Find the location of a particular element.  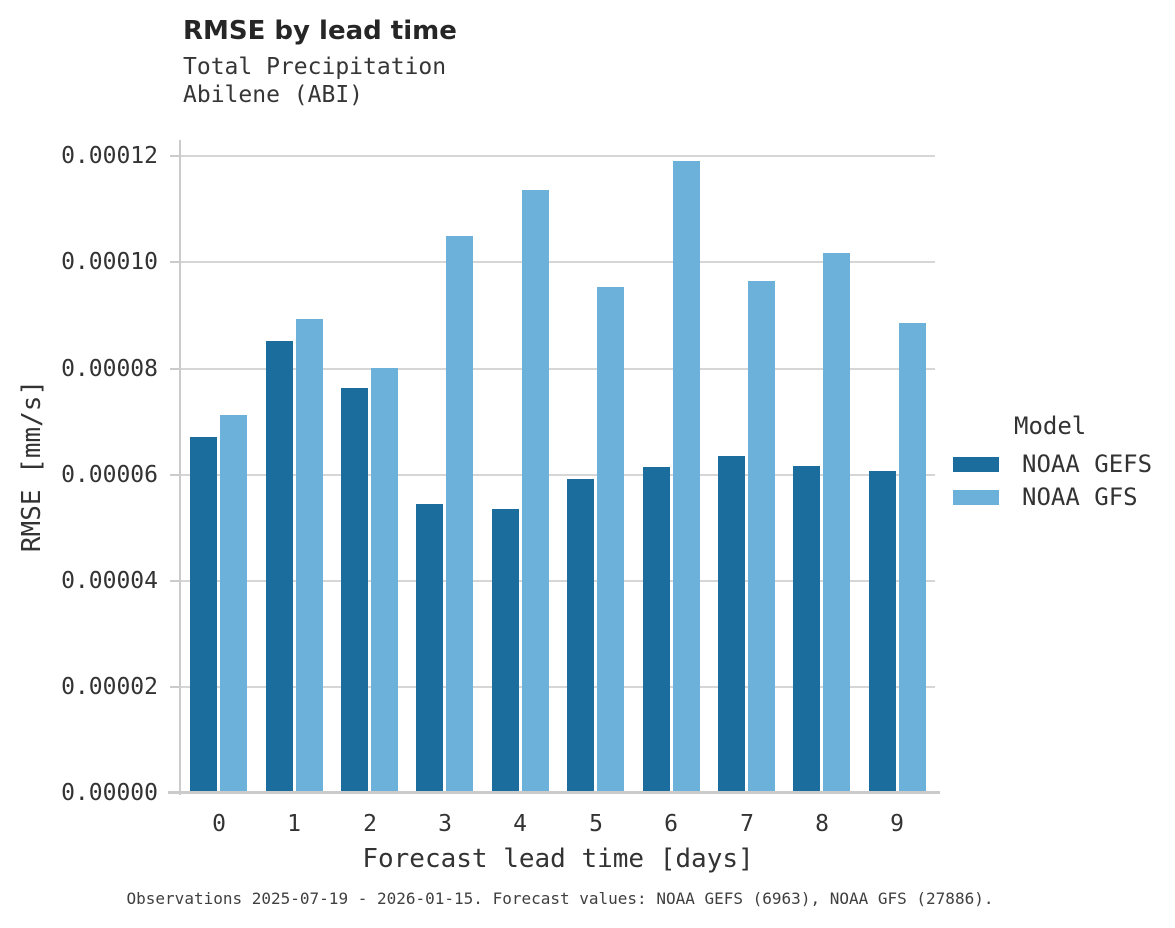

y-tick-label: 0.00010 is located at coordinates (109, 262).